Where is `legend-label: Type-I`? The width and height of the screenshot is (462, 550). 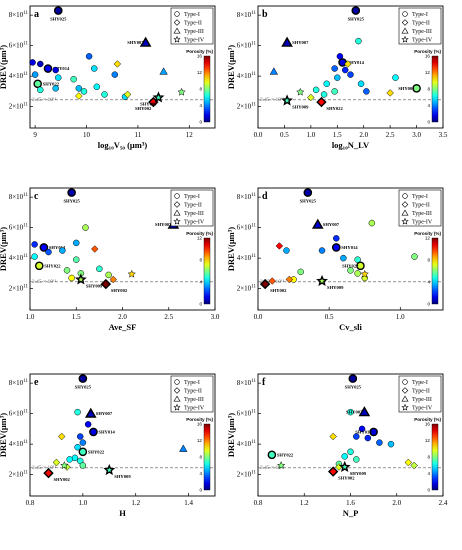 legend-label: Type-I is located at coordinates (420, 383).